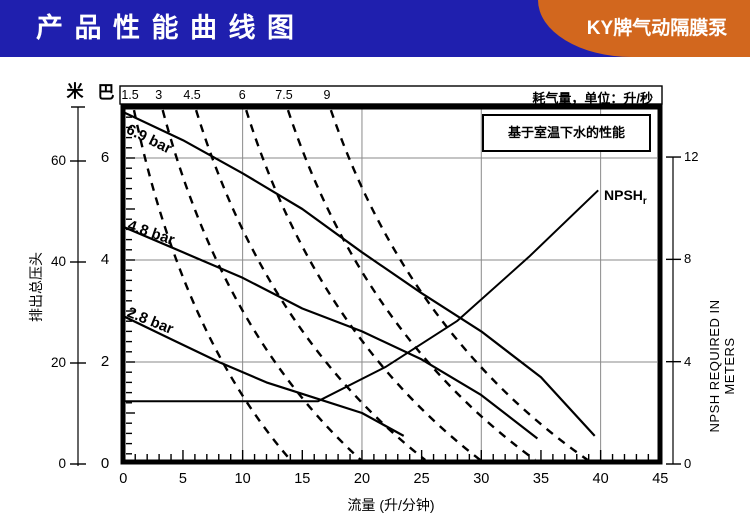 The width and height of the screenshot is (750, 532). What do you see at coordinates (105, 361) in the screenshot?
I see `bar-tick-label: 2` at bounding box center [105, 361].